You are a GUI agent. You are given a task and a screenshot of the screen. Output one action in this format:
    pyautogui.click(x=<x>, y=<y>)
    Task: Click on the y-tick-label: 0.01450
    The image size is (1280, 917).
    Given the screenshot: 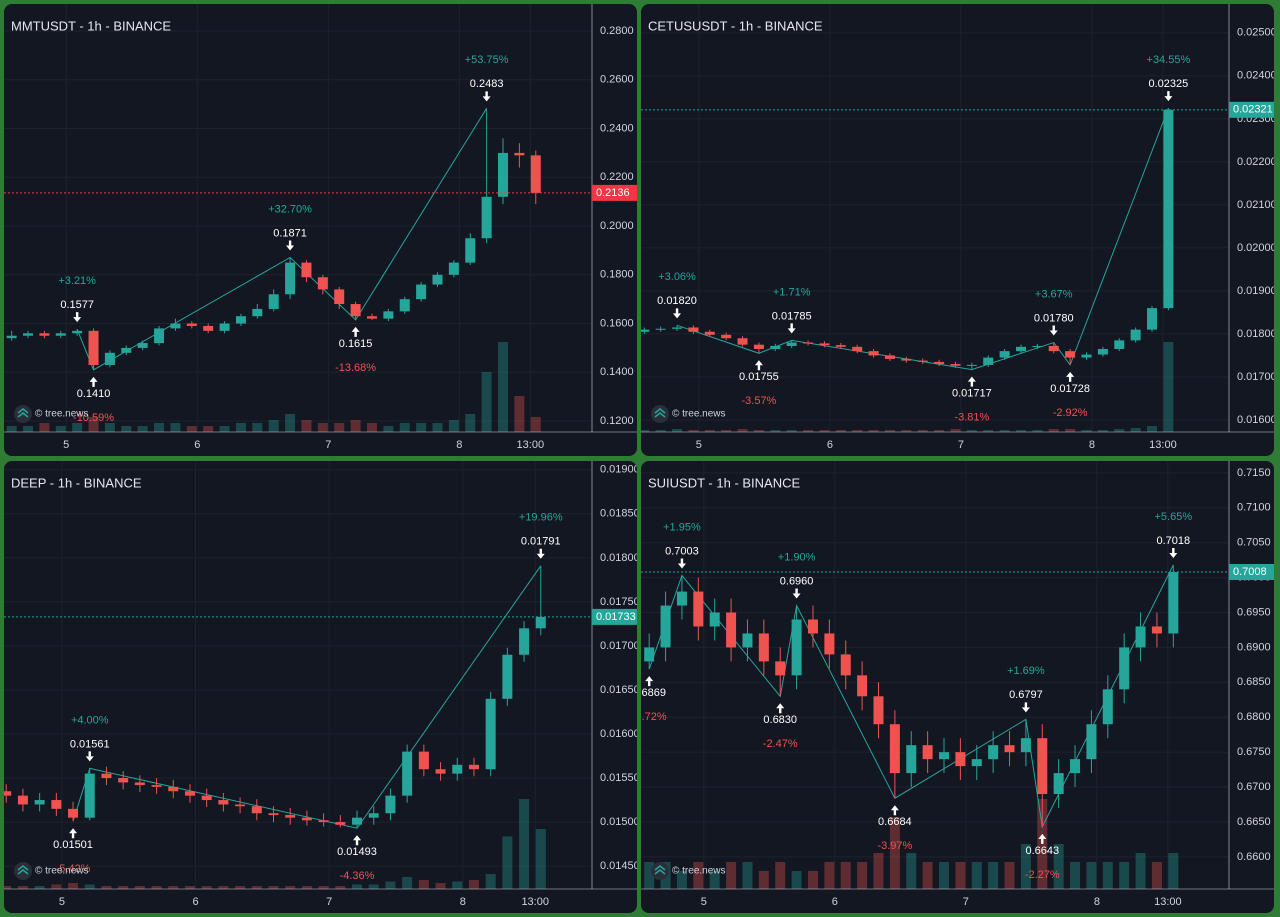 What is the action you would take?
    pyautogui.click(x=618, y=866)
    